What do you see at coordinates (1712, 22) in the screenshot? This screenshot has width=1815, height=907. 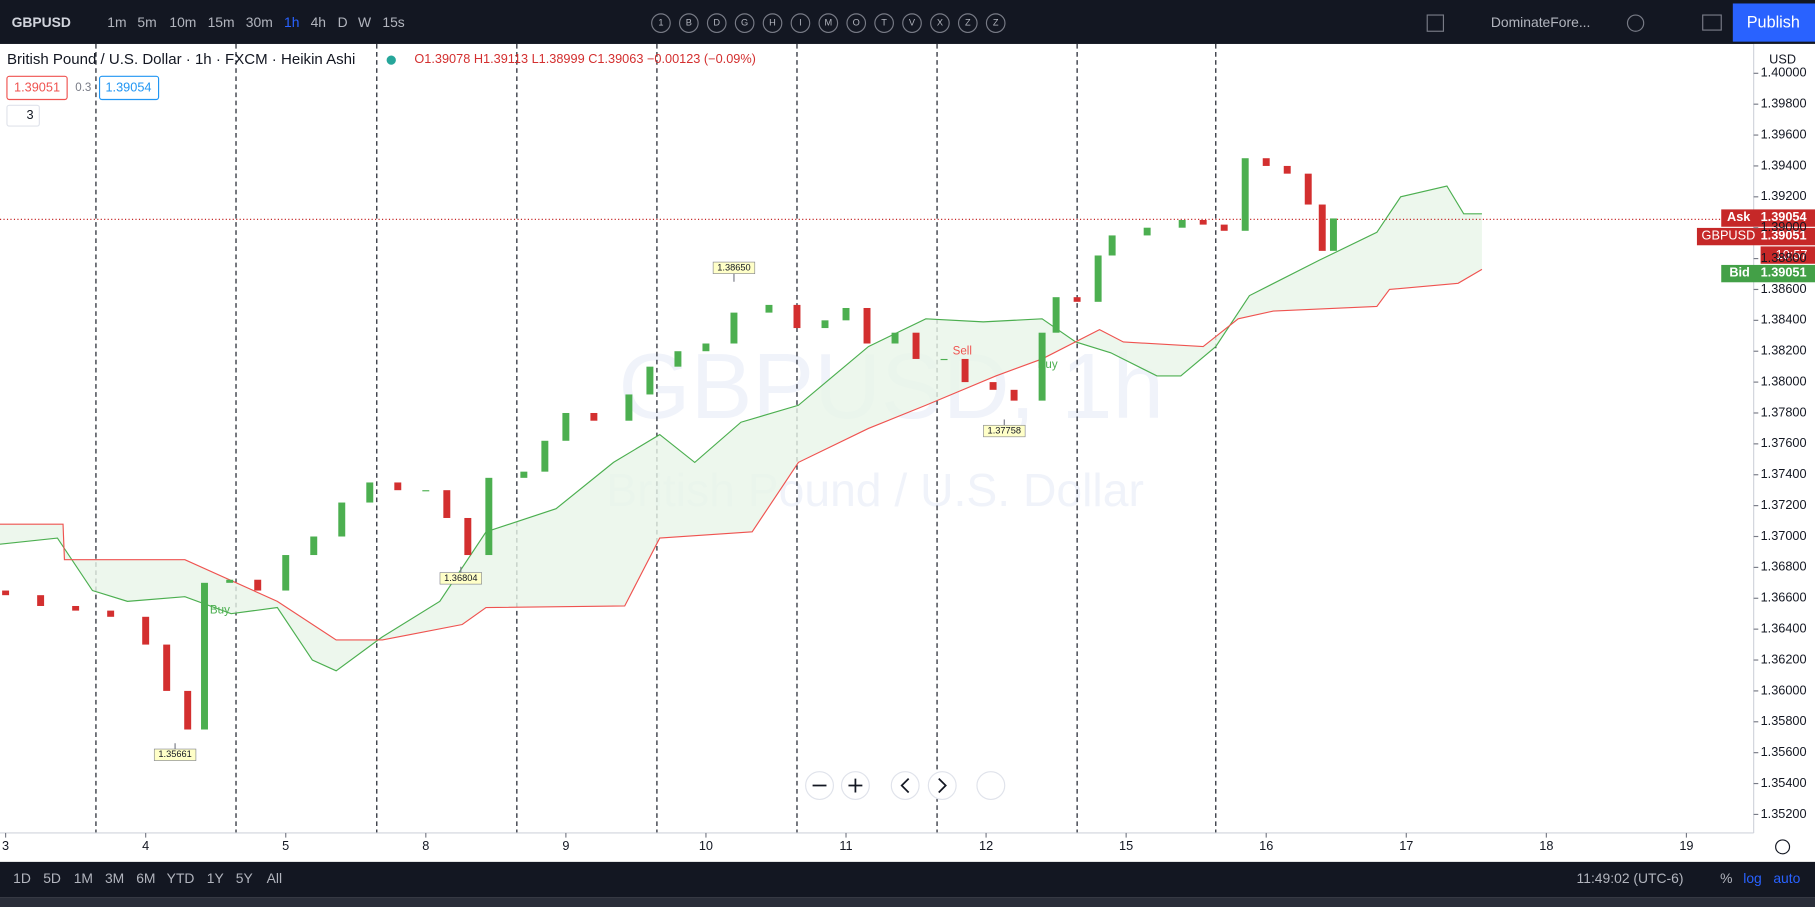 I see `camera-icon` at bounding box center [1712, 22].